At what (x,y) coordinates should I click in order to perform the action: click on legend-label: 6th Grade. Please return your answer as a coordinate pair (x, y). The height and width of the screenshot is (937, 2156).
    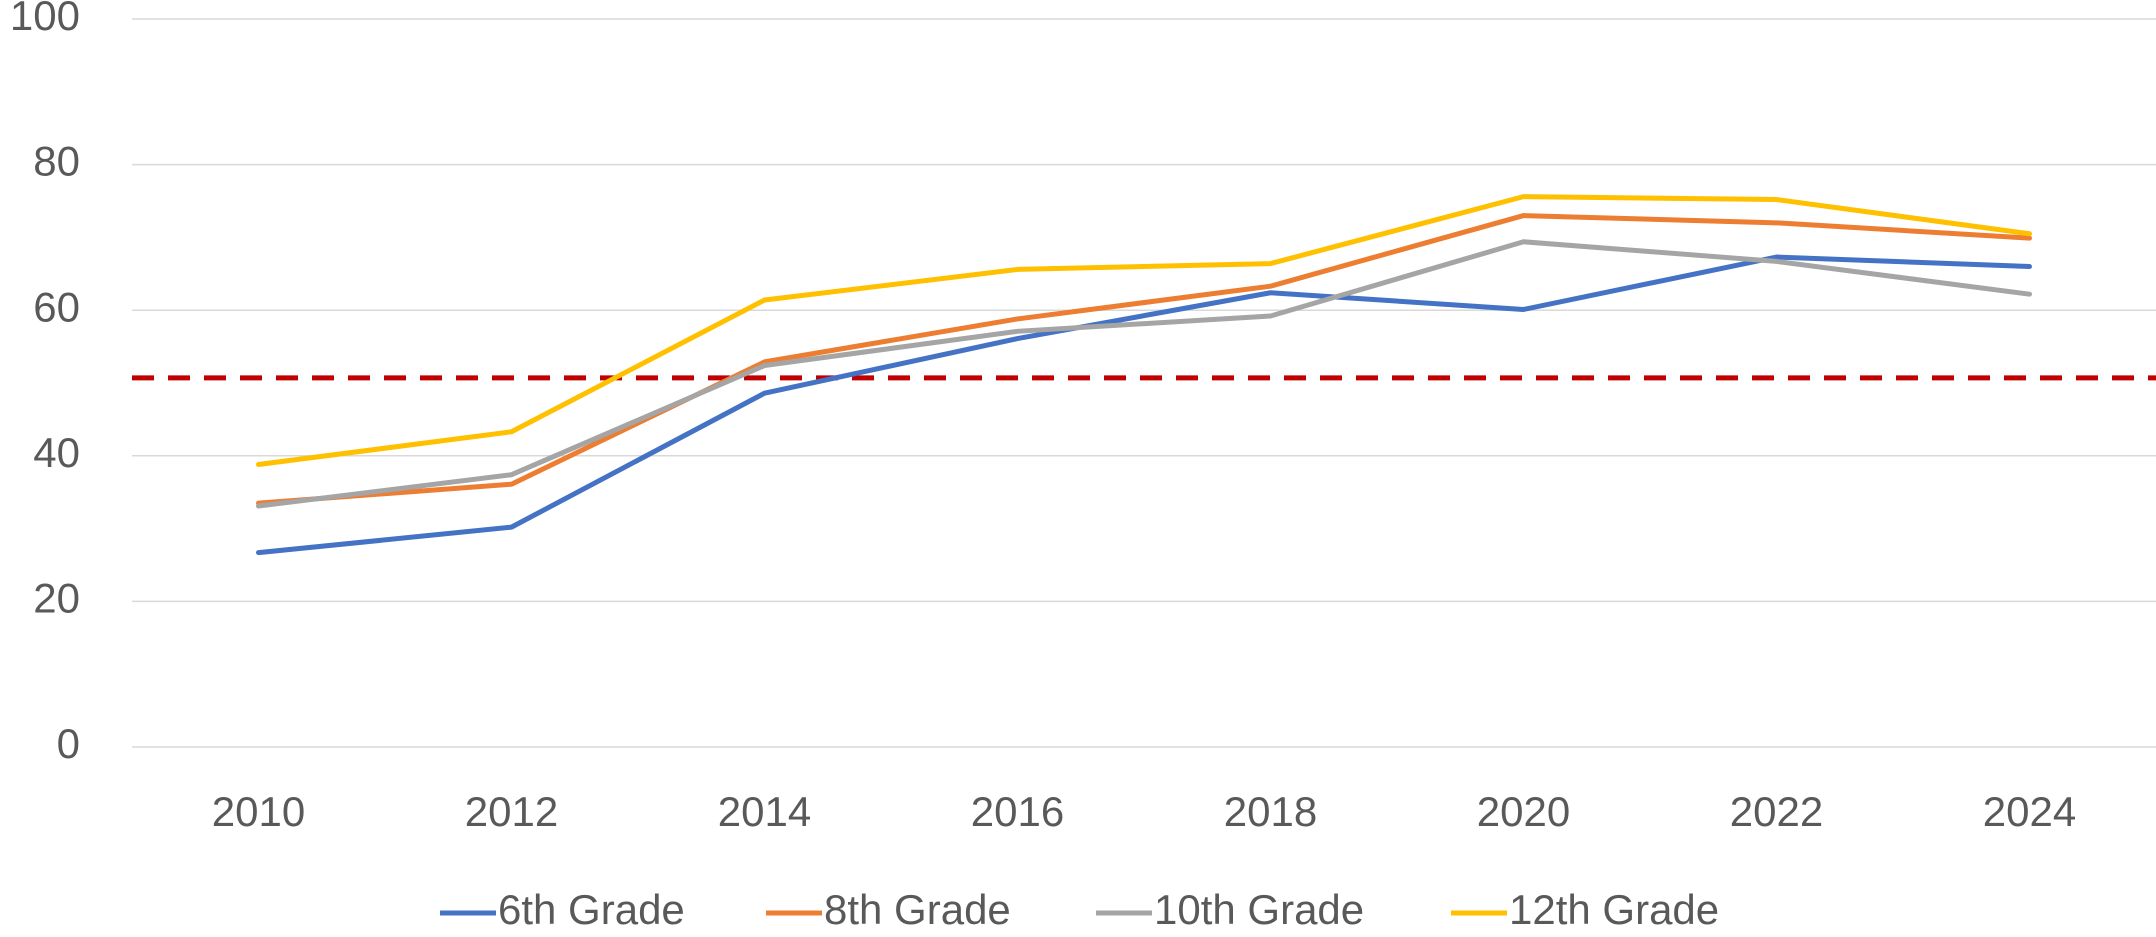
    Looking at the image, I should click on (591, 909).